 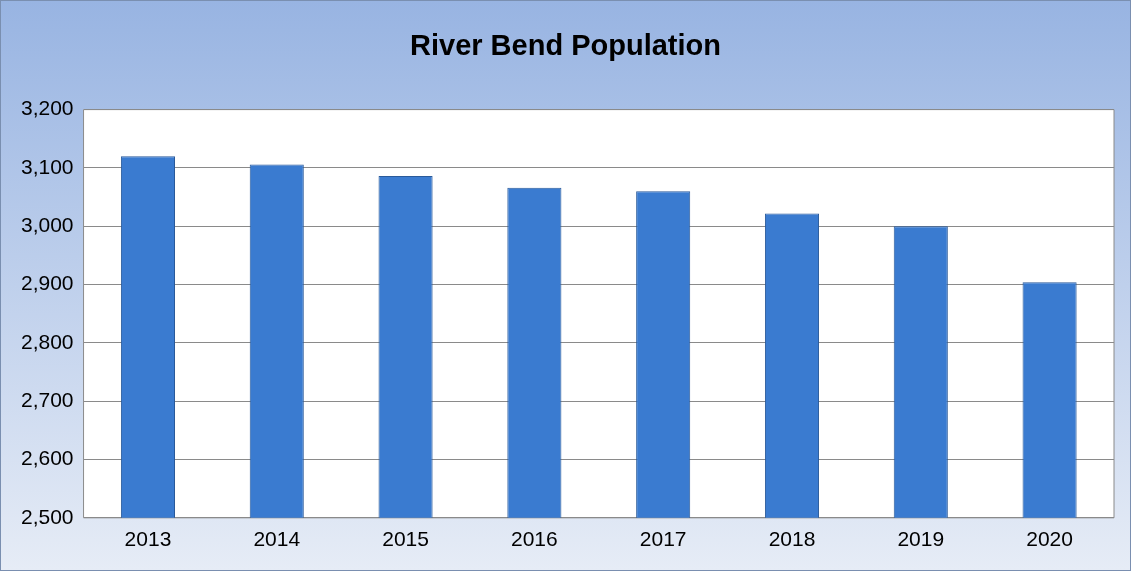 I want to click on y-tick-label: 2,700, so click(x=47, y=399).